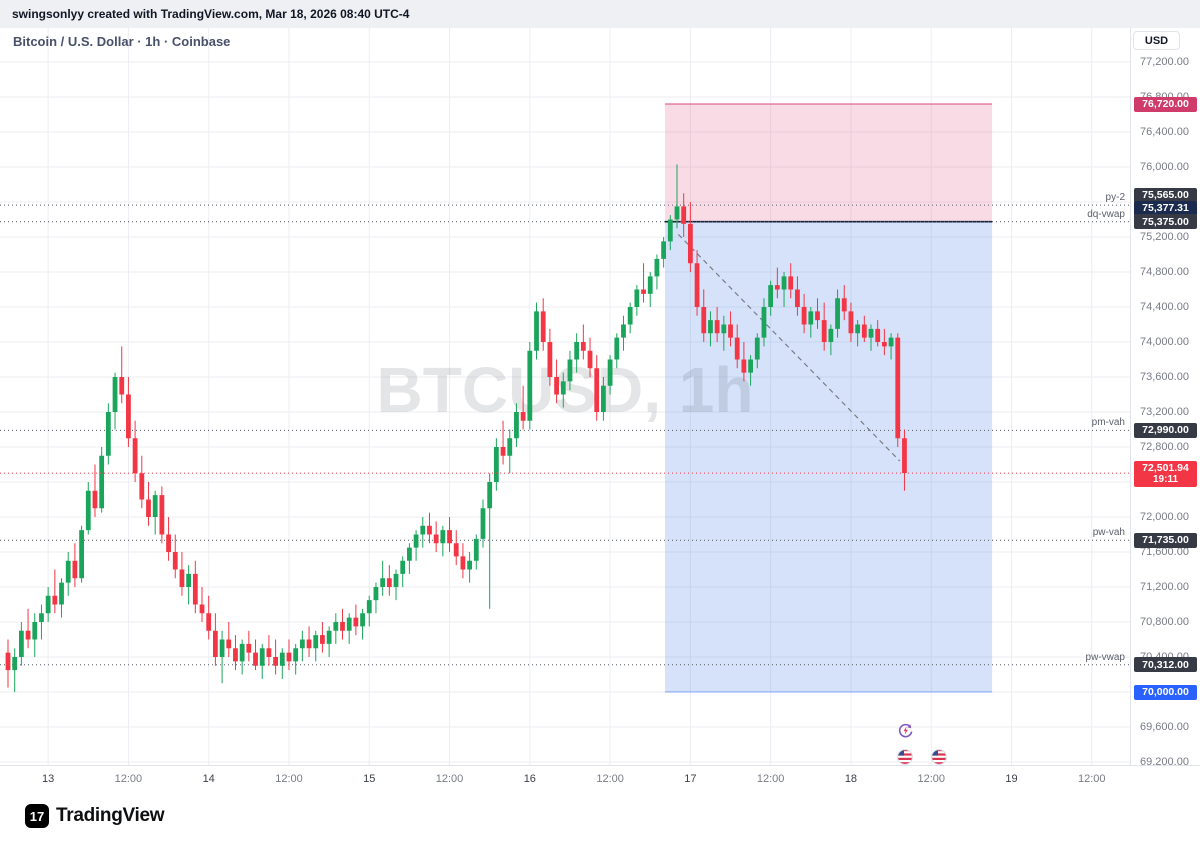  Describe the element at coordinates (1165, 468) in the screenshot. I see `current-price-value: 72,501.94` at that location.